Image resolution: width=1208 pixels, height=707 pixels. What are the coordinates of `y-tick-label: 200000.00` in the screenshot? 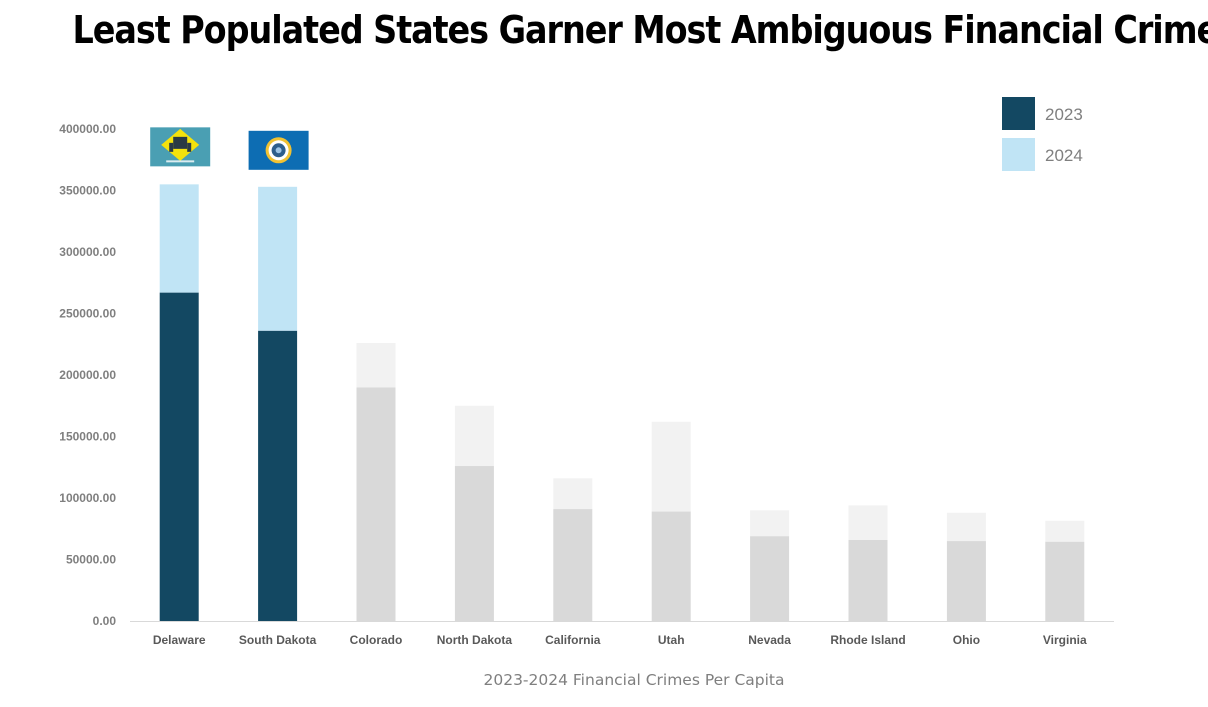 It's located at (87, 375).